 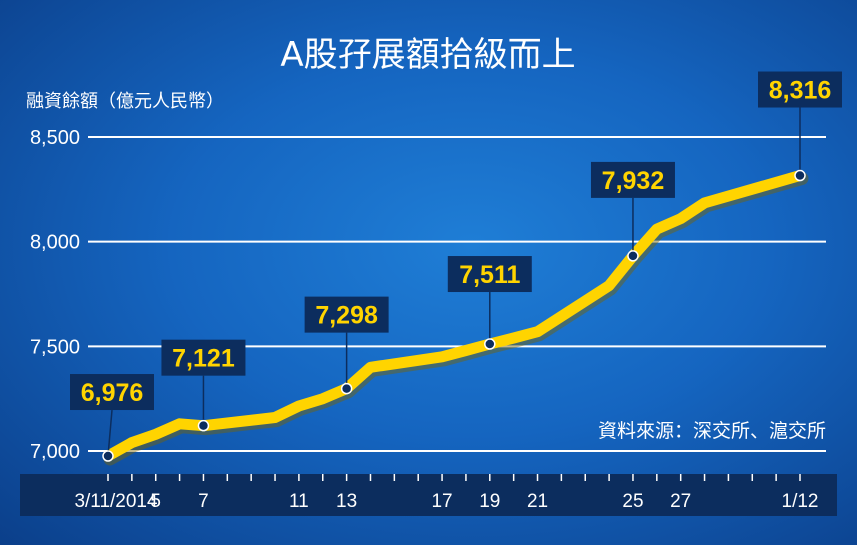 What do you see at coordinates (680, 501) in the screenshot?
I see `x-tick-label: 27` at bounding box center [680, 501].